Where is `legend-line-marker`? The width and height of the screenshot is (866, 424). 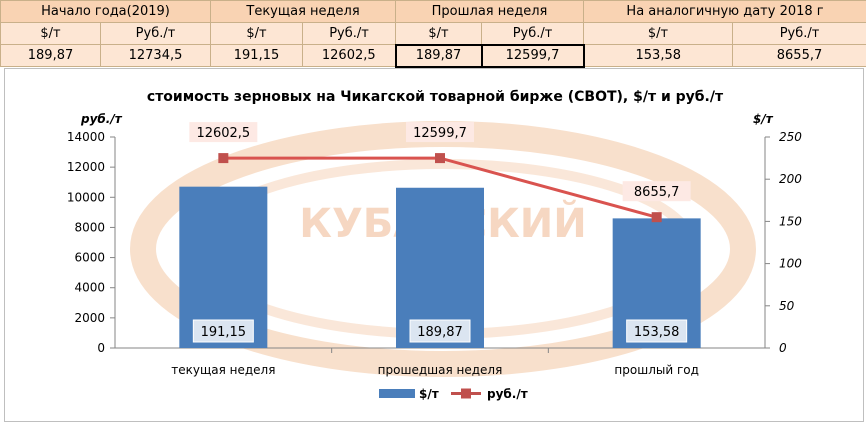
legend-line-marker is located at coordinates (466, 393).